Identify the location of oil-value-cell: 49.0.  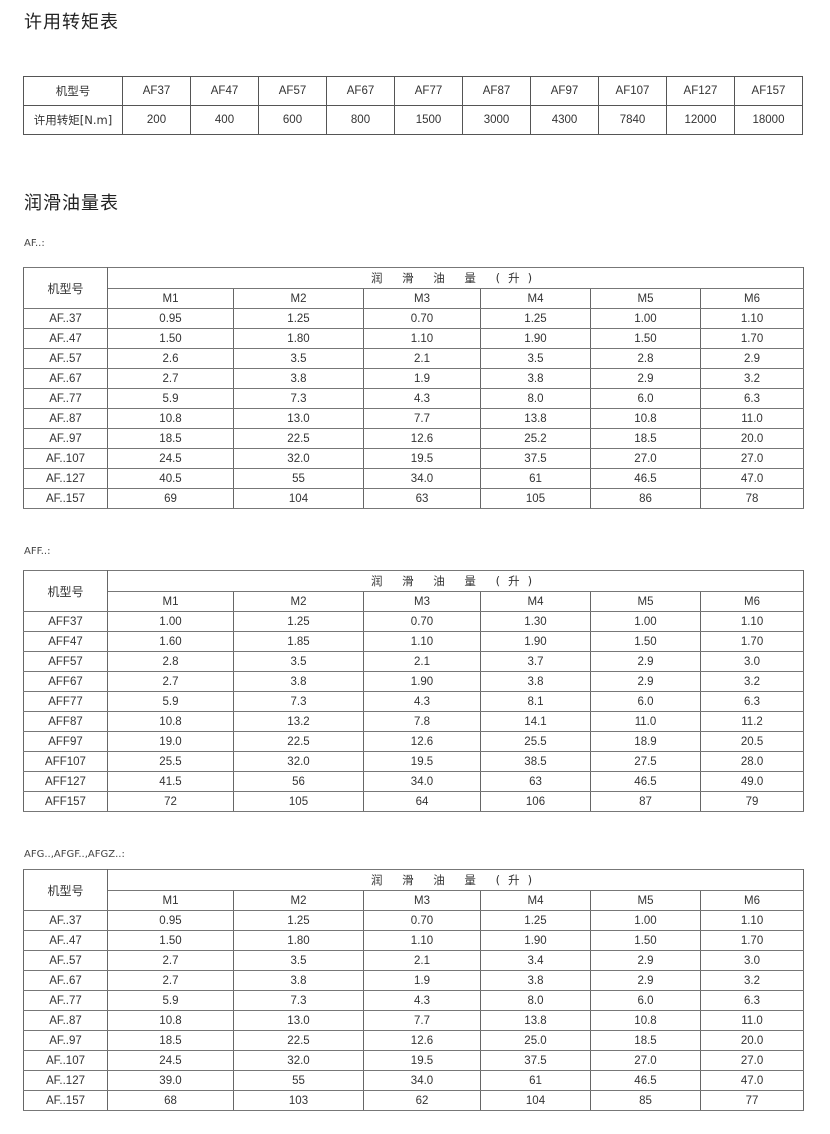
(752, 781).